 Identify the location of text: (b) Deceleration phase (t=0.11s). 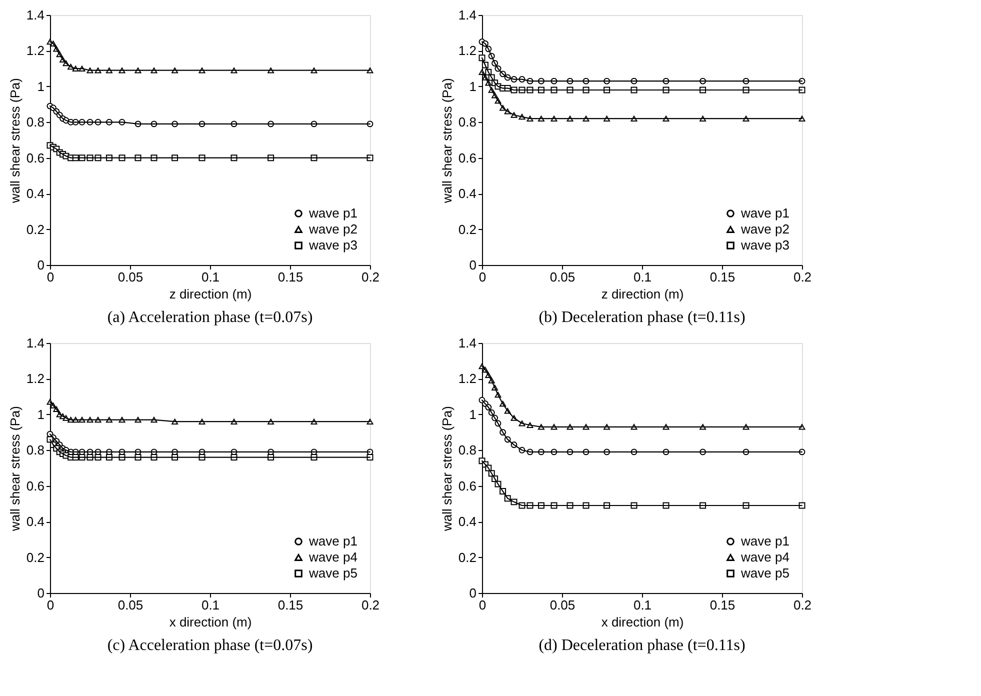
(642, 317).